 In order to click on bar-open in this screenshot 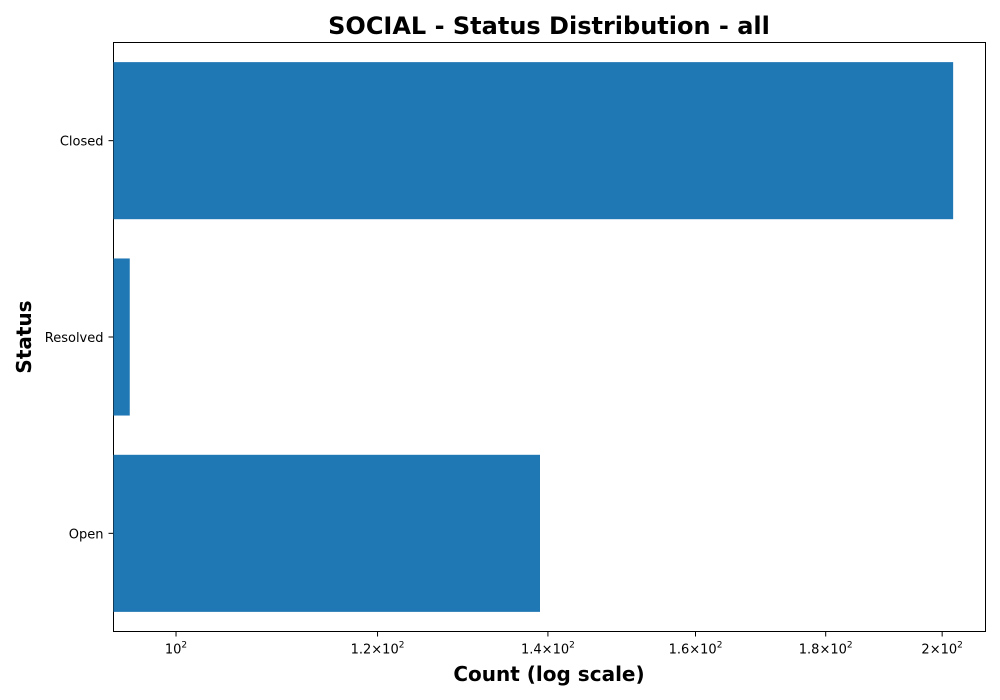, I will do `click(327, 533)`.